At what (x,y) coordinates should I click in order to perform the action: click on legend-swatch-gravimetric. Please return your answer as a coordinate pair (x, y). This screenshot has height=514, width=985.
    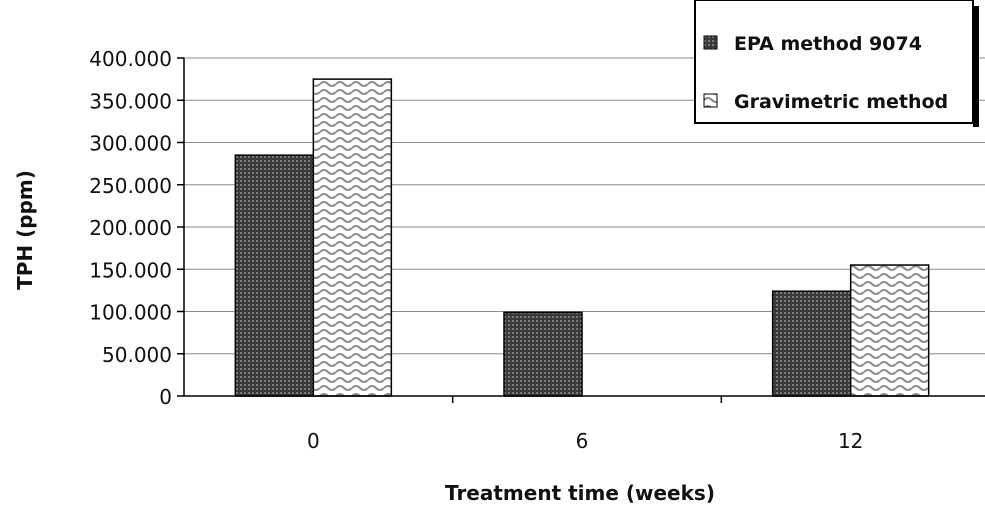
    Looking at the image, I should click on (710, 100).